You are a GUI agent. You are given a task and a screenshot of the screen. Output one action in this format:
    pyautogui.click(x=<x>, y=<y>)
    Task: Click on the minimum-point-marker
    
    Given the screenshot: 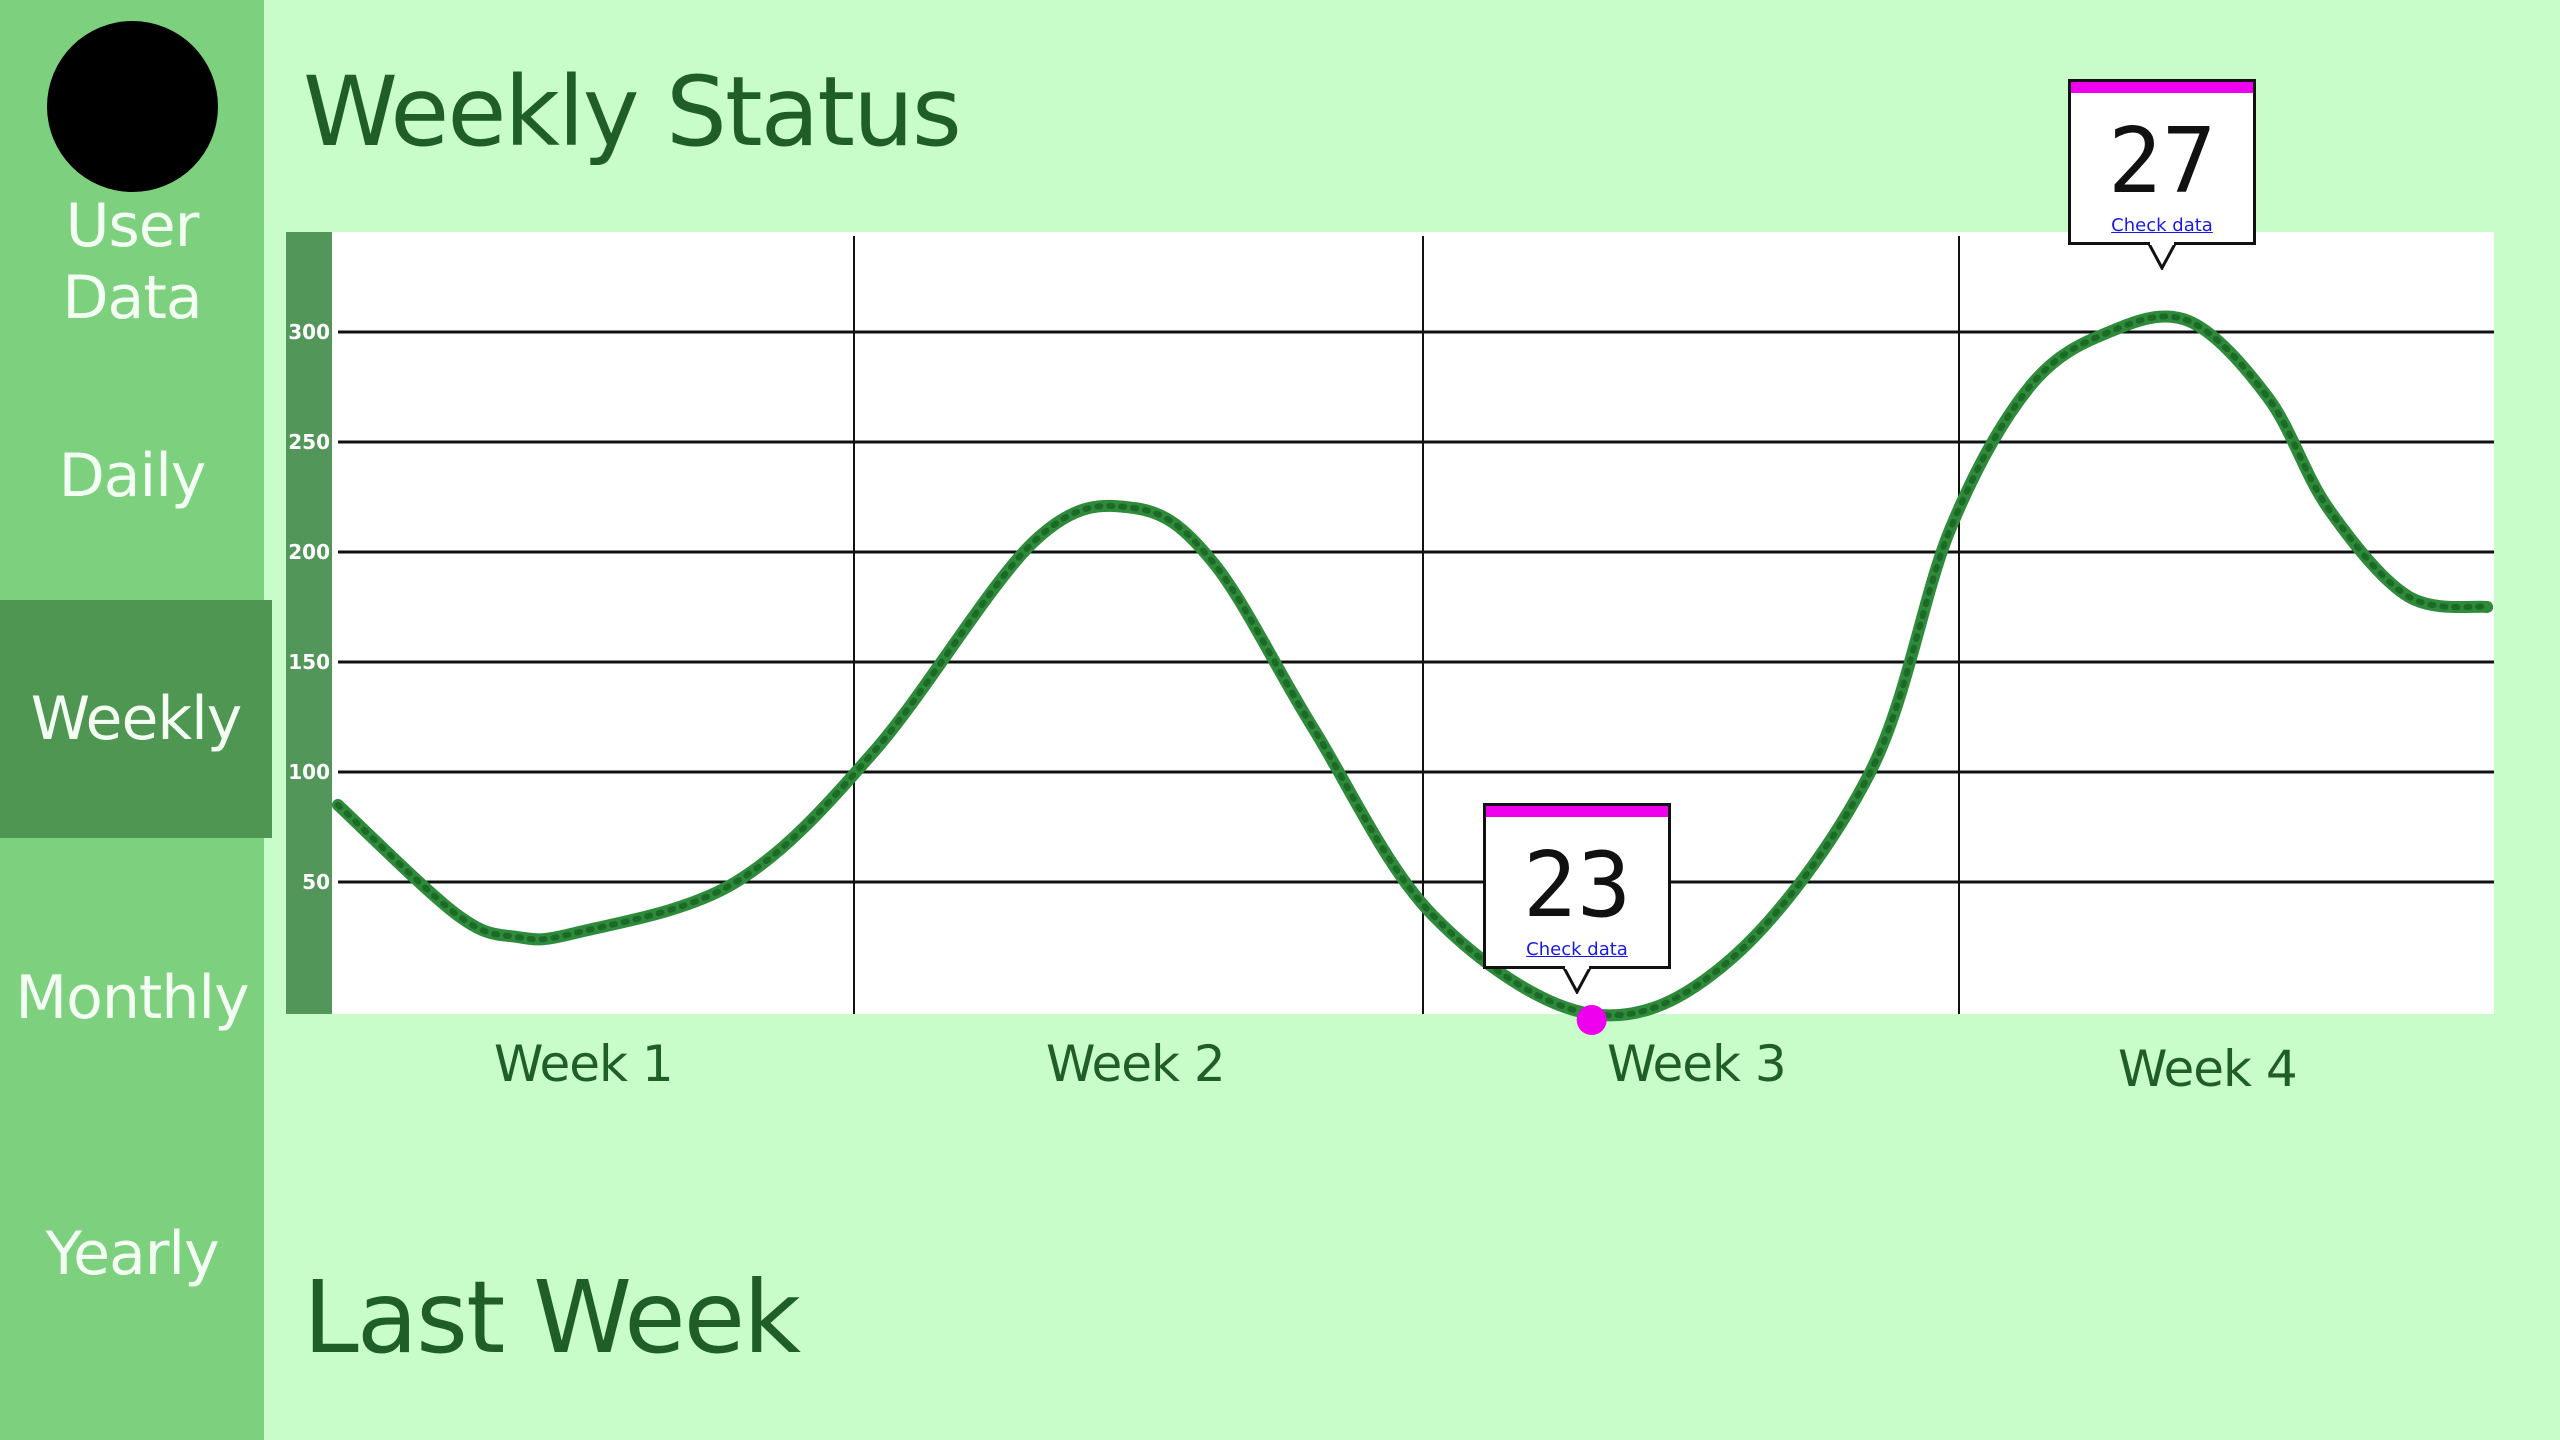 What is the action you would take?
    pyautogui.click(x=1591, y=1020)
    